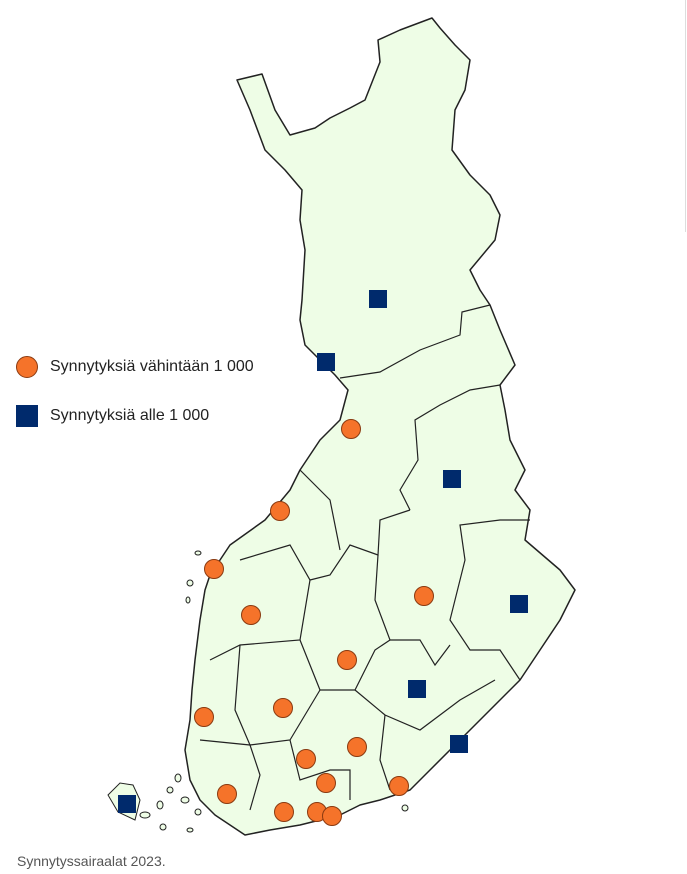  What do you see at coordinates (130, 415) in the screenshot?
I see `legend-label: Synnytyksiä alle 1 000` at bounding box center [130, 415].